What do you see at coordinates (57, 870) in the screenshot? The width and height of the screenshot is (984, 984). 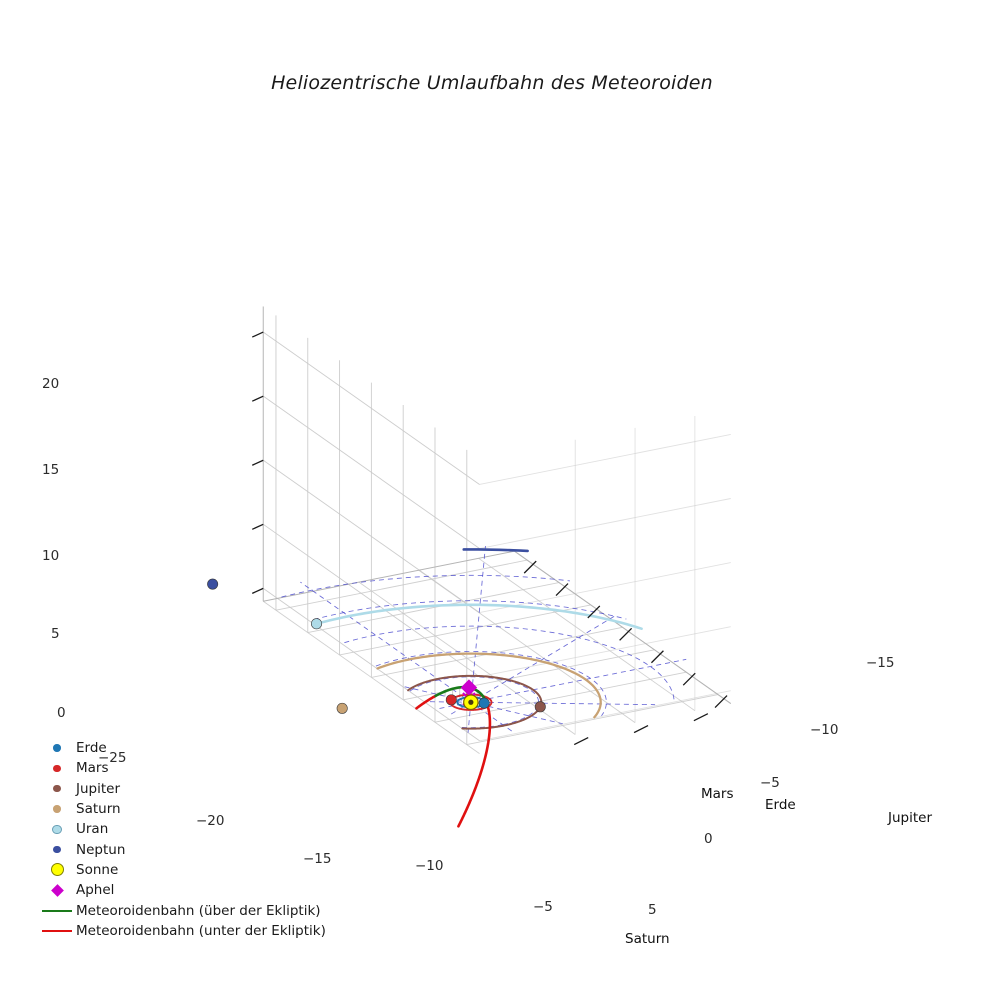 I see `sonne-marker-icon` at bounding box center [57, 870].